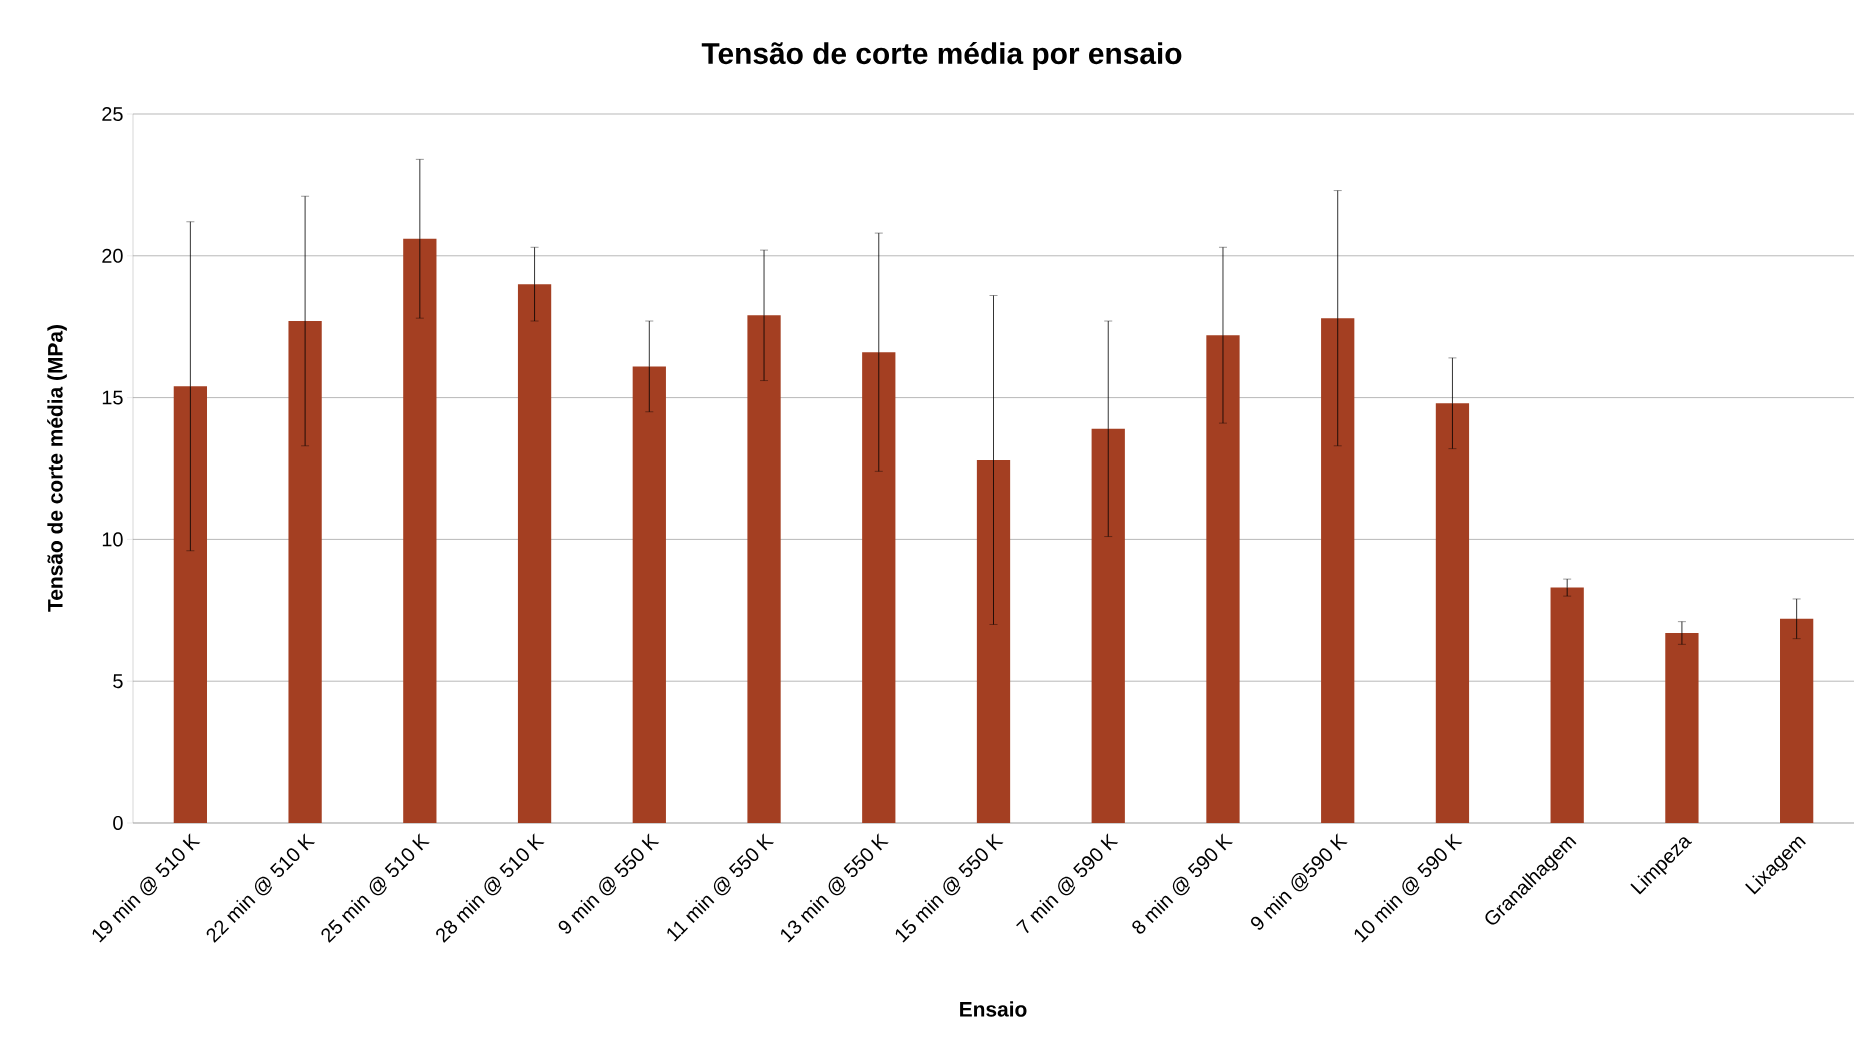 Image resolution: width=1865 pixels, height=1053 pixels. I want to click on y-tick-label: 5, so click(118, 681).